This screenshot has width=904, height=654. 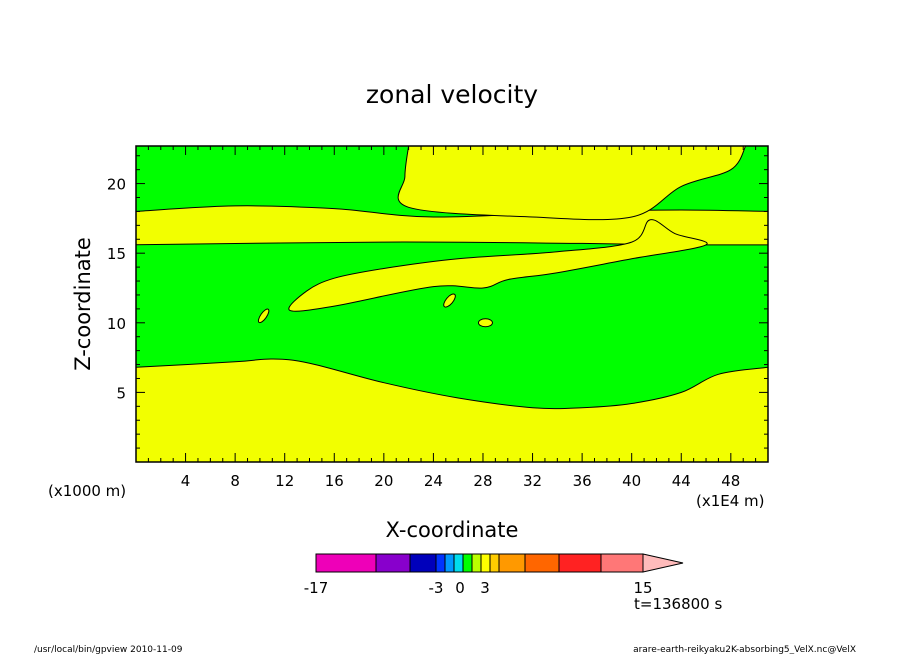 What do you see at coordinates (452, 410) in the screenshot?
I see `lower-yellow-layer` at bounding box center [452, 410].